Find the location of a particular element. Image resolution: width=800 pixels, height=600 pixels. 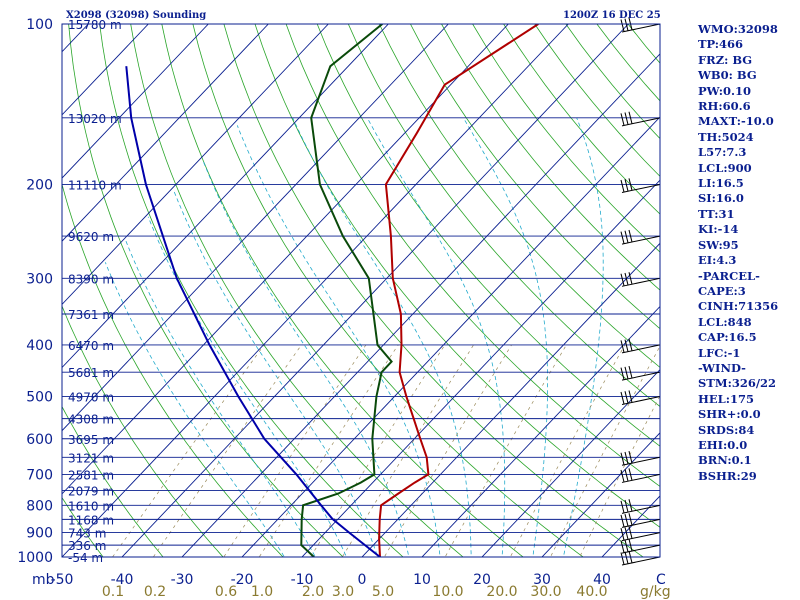

temperature-tick-label: -50 is located at coordinates (62, 580).